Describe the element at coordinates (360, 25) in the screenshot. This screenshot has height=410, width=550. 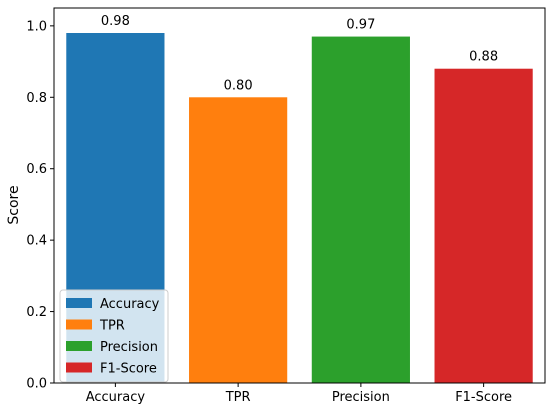
I see `data-label: 0.97` at that location.